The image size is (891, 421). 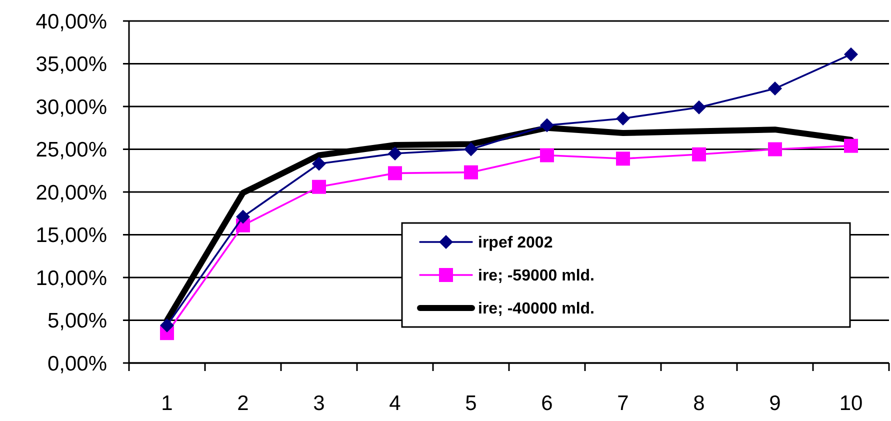 I want to click on y-tick-label: 10,00%, so click(x=71, y=278).